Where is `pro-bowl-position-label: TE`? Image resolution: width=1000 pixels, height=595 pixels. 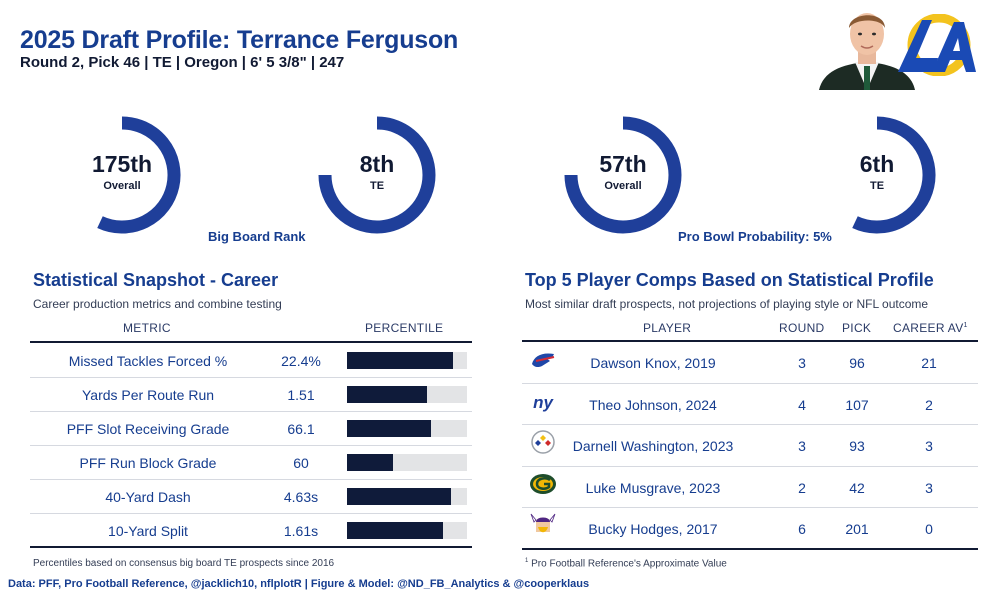
pro-bowl-position-label: TE is located at coordinates (877, 186).